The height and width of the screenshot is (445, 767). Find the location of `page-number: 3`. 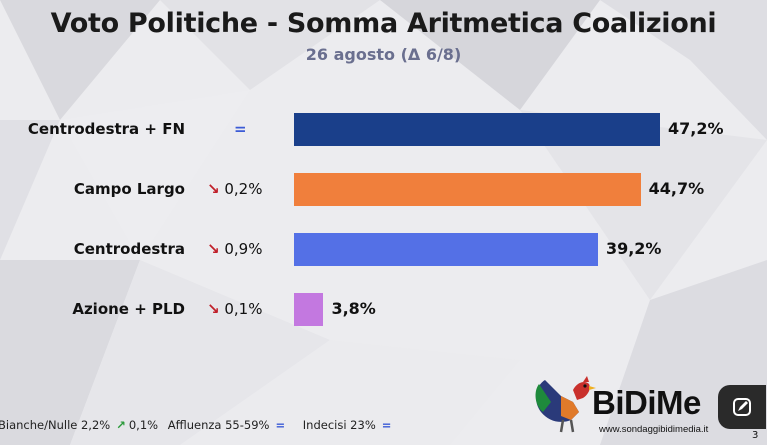

page-number: 3 is located at coordinates (755, 435).